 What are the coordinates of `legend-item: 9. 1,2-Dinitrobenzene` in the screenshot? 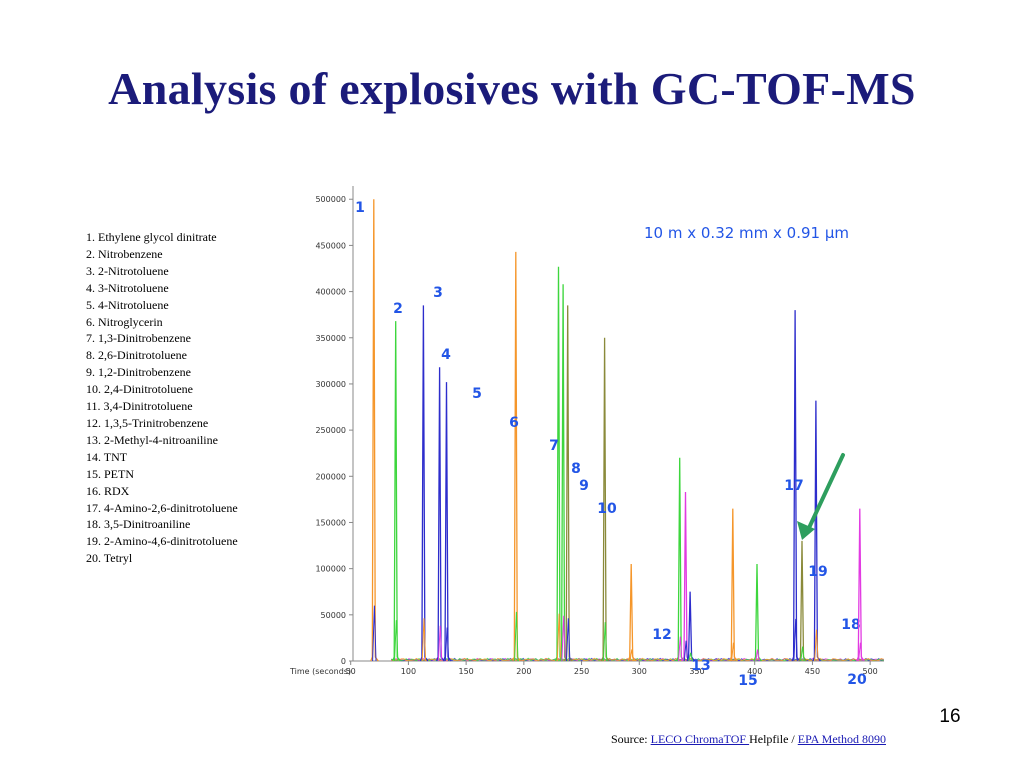 It's located at (138, 372).